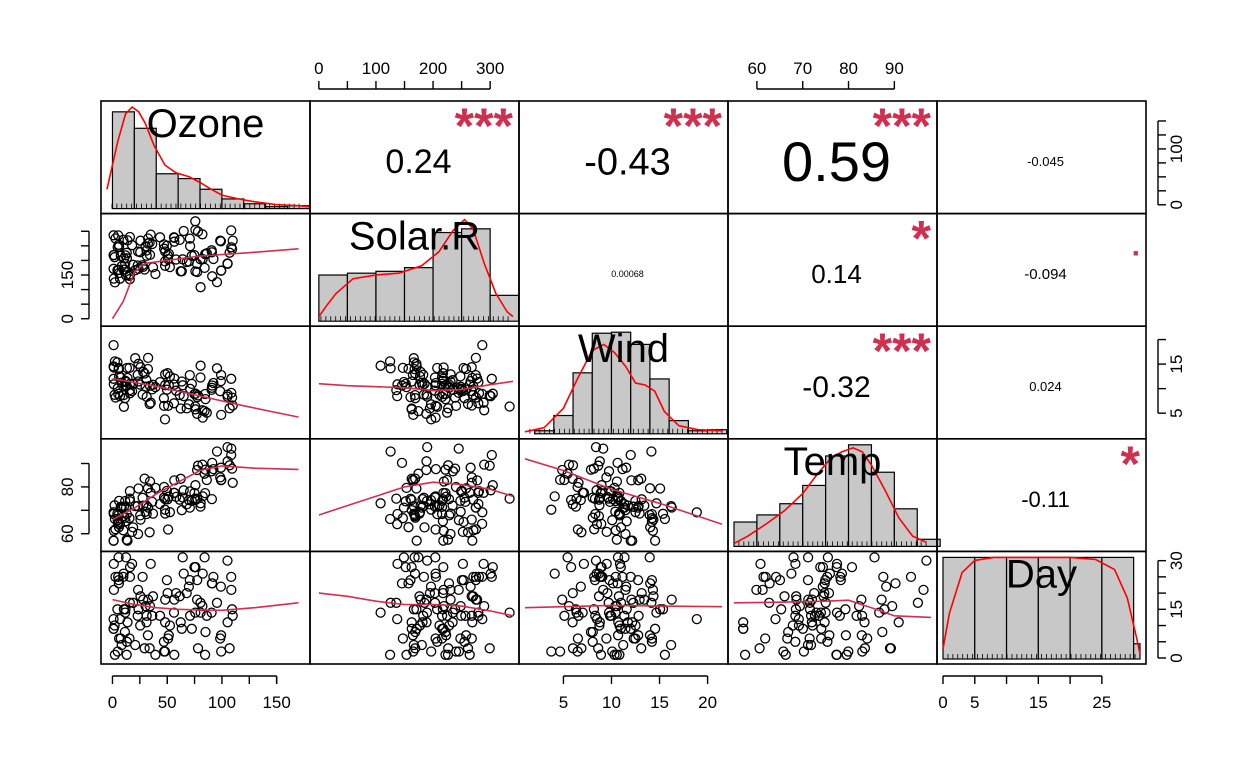 This screenshot has height=773, width=1248. I want to click on axis-tick-label: 100, so click(222, 702).